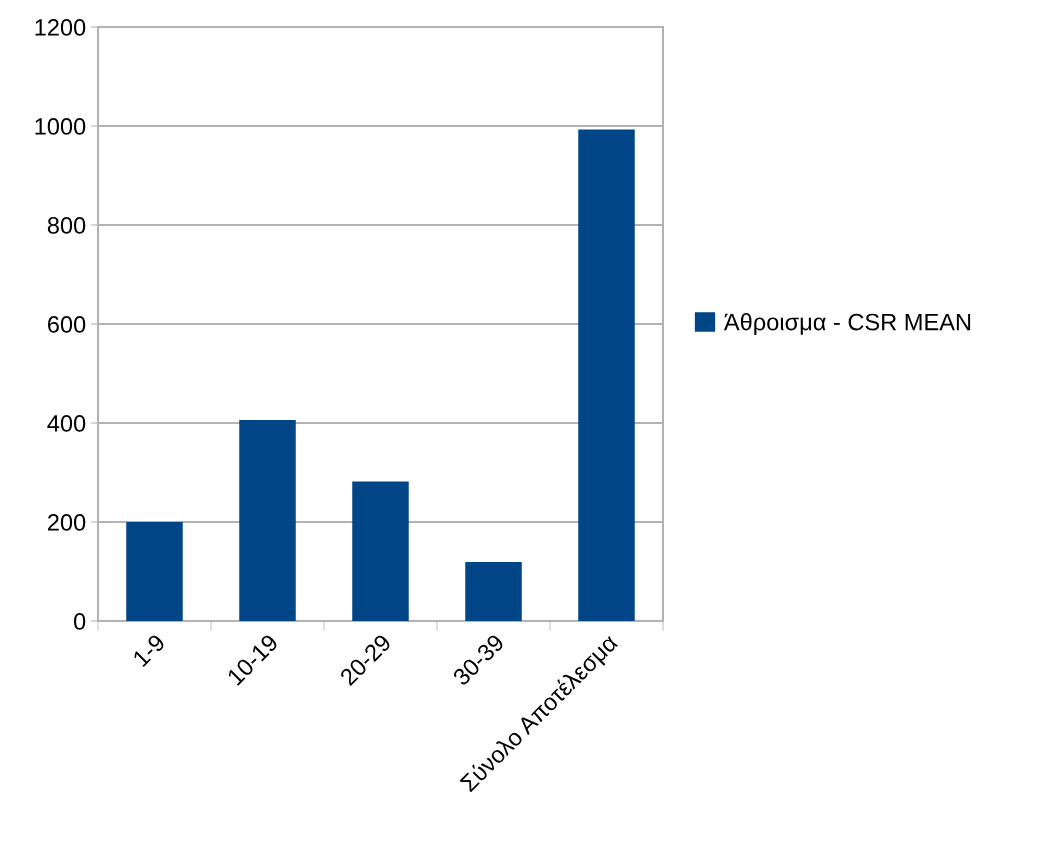 The image size is (1053, 854). I want to click on y-tick-label: 1000, so click(60, 126).